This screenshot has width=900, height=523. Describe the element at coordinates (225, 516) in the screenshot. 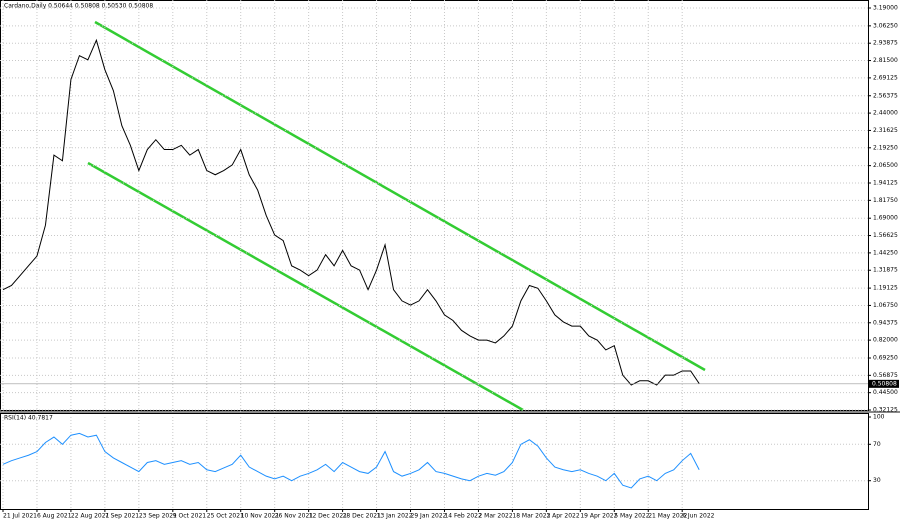

I see `x-tick-label: 25 Oct 2021` at that location.